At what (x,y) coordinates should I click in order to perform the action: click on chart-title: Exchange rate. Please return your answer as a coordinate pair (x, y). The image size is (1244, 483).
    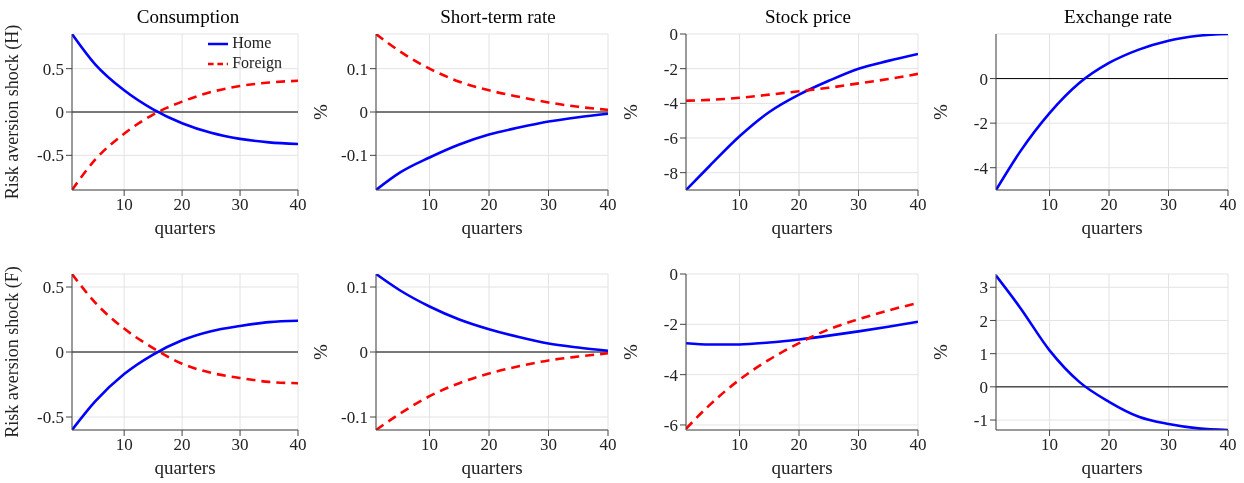
    Looking at the image, I should click on (1118, 16).